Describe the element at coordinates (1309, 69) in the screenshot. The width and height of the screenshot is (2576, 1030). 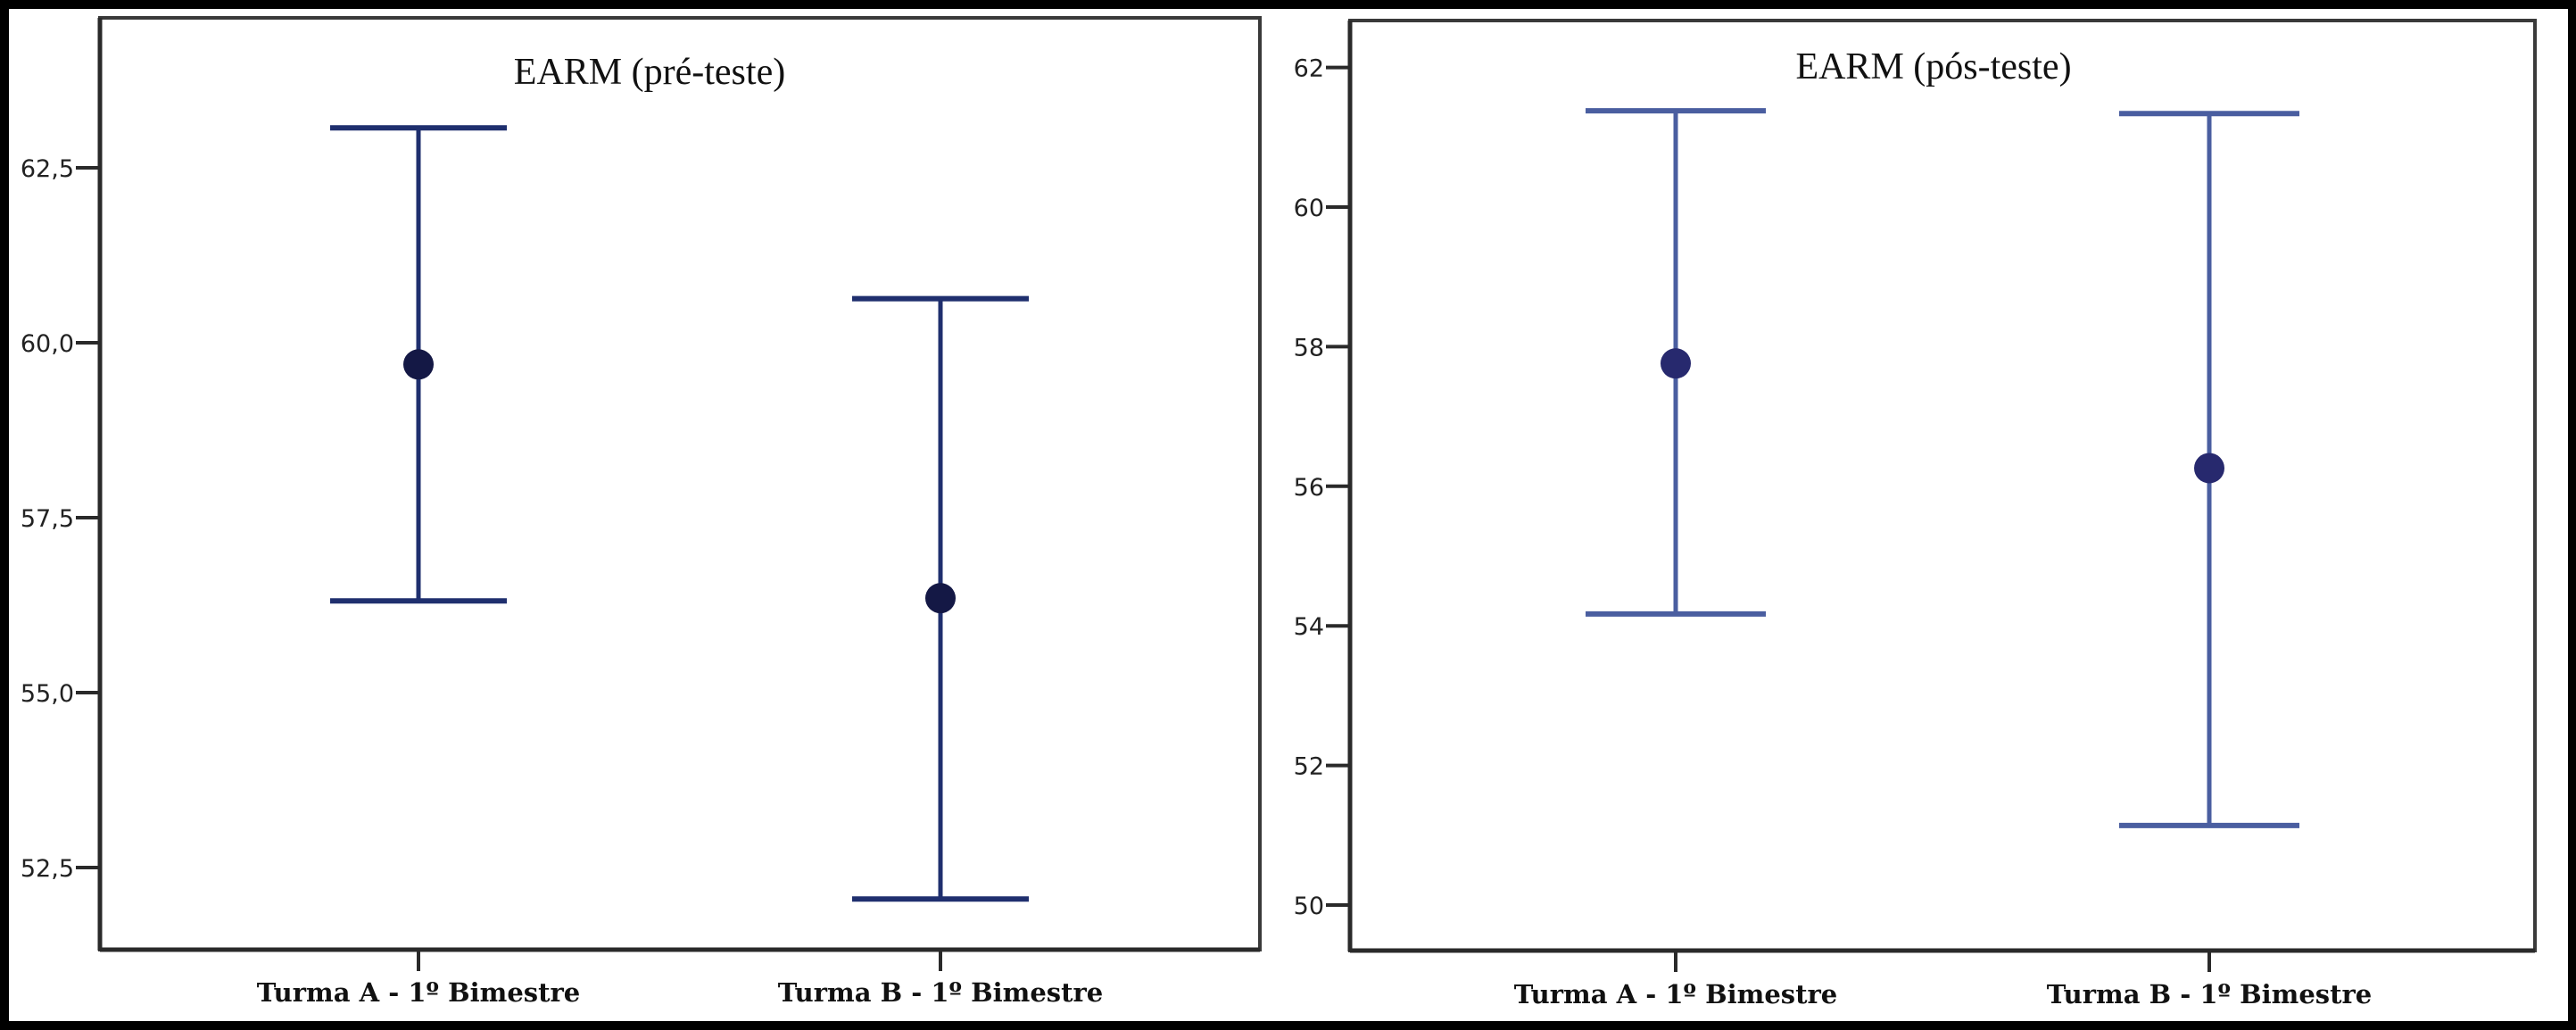
I see `y-tick-label: 62` at that location.